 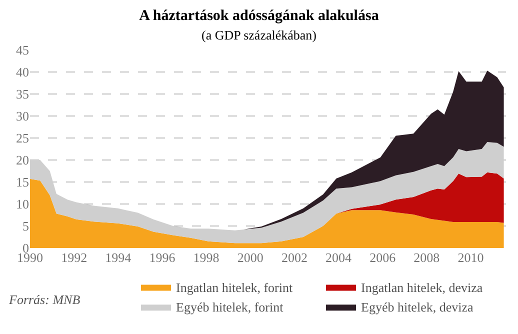 What do you see at coordinates (22, 138) in the screenshot?
I see `y-tick-label: 25` at bounding box center [22, 138].